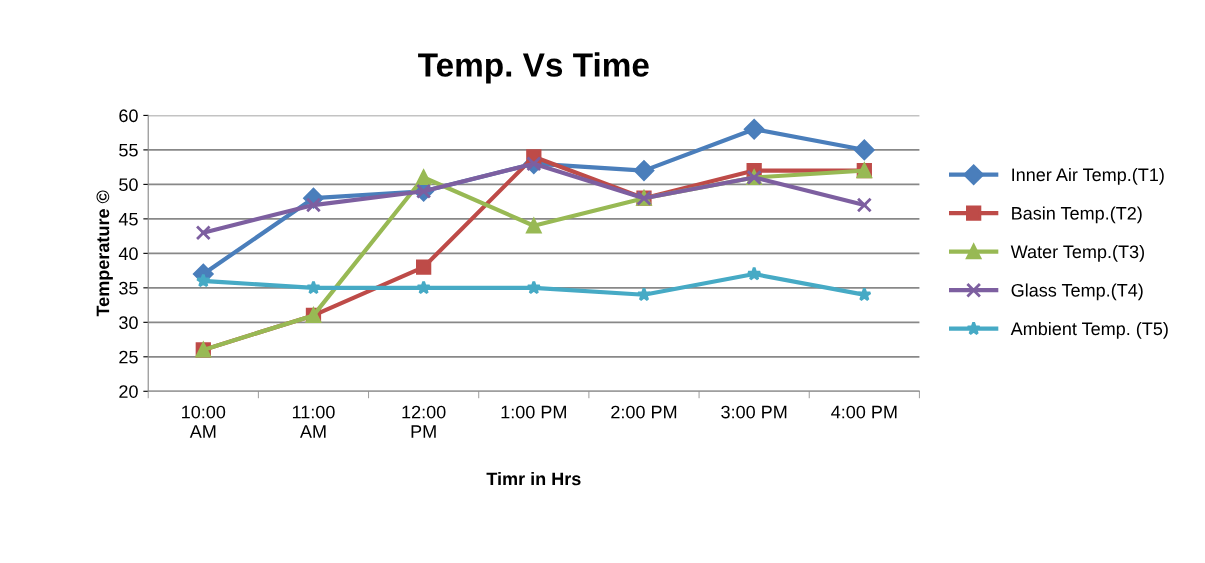  What do you see at coordinates (533, 68) in the screenshot?
I see `chart-title: Temp. Vs Time` at bounding box center [533, 68].